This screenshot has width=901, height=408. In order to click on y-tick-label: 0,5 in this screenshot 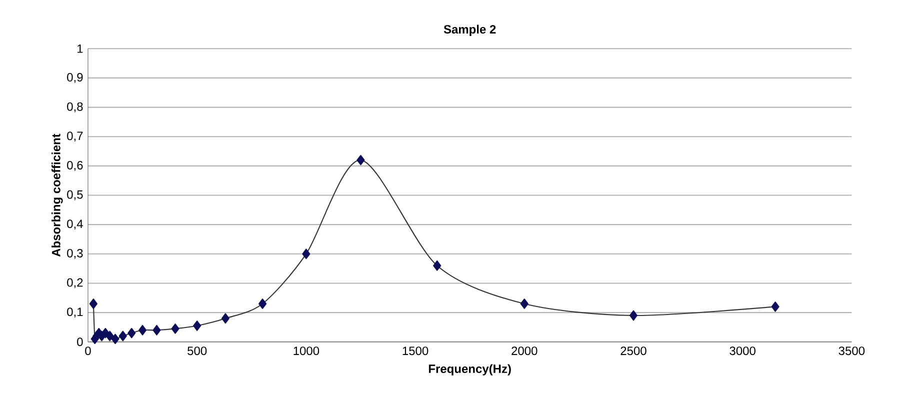, I will do `click(75, 195)`.